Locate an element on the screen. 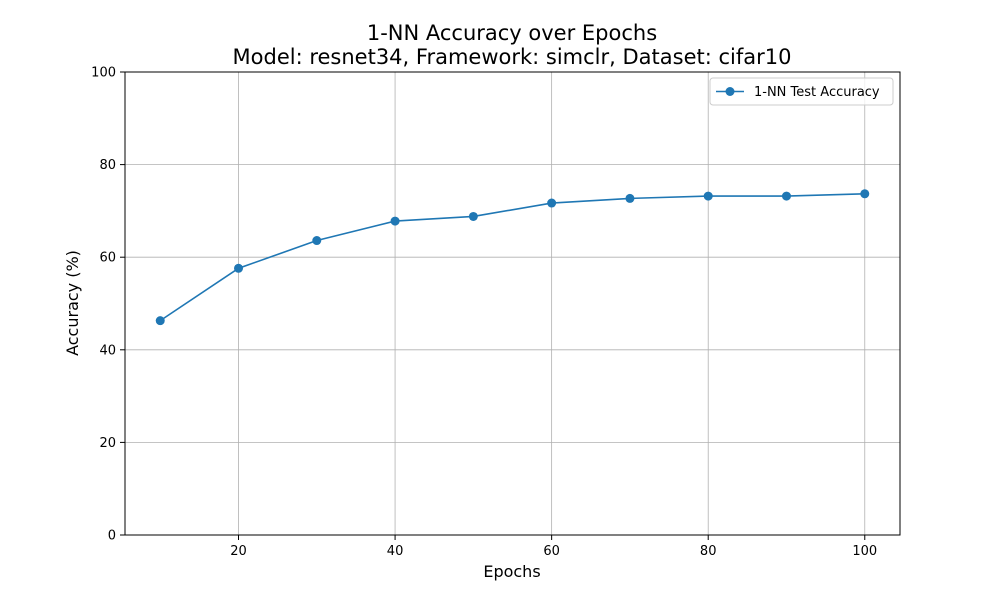 The width and height of the screenshot is (1000, 600). y-tick-label: 40 is located at coordinates (107, 350).